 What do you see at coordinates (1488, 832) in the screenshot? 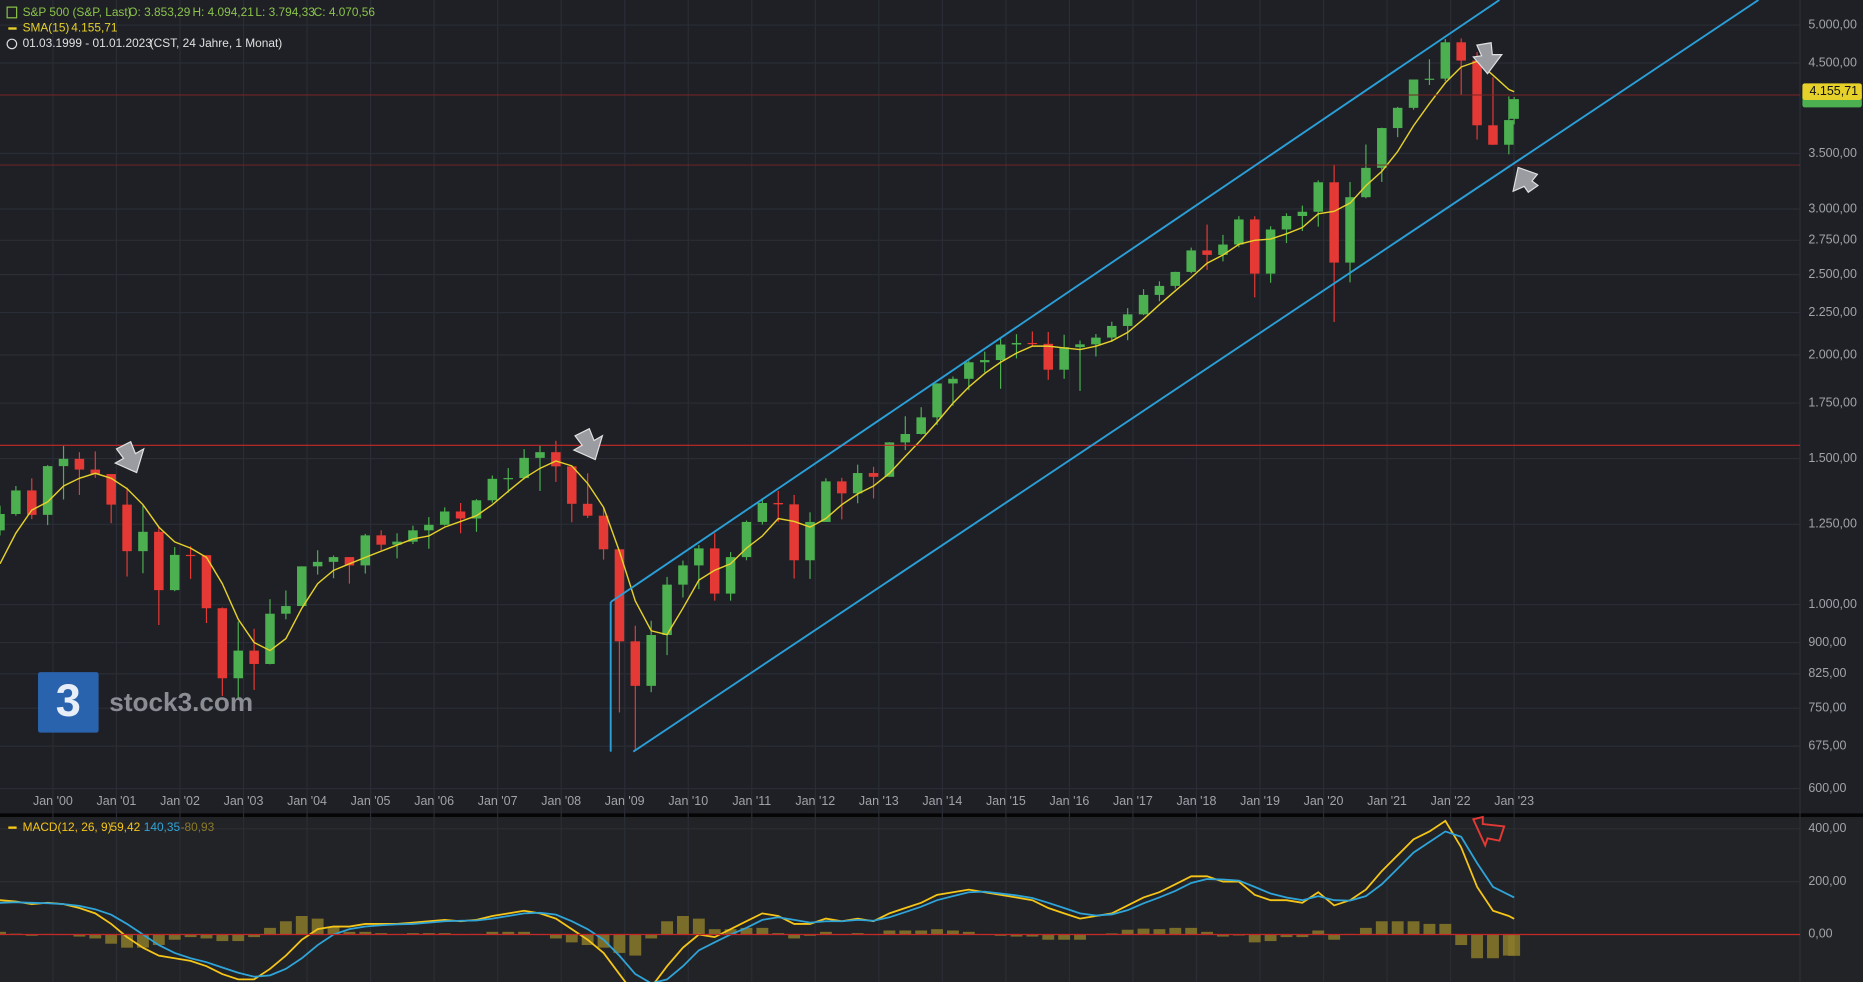
I see `macd-arrow` at bounding box center [1488, 832].